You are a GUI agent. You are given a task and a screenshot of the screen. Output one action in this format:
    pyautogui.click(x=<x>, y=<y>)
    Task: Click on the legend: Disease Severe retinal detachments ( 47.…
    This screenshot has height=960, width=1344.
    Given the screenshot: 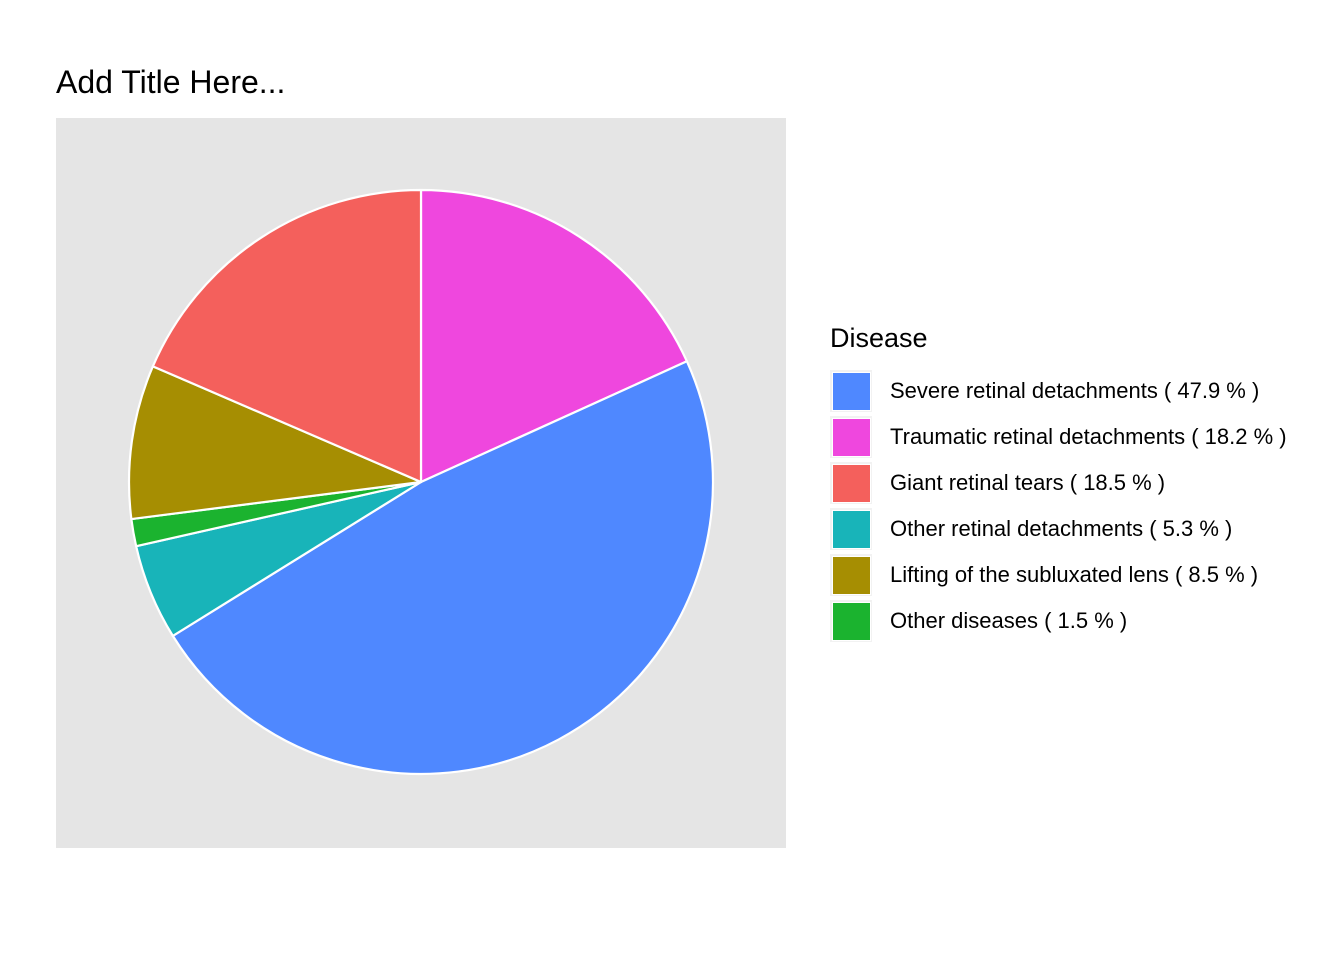 What is the action you would take?
    pyautogui.click(x=1058, y=483)
    